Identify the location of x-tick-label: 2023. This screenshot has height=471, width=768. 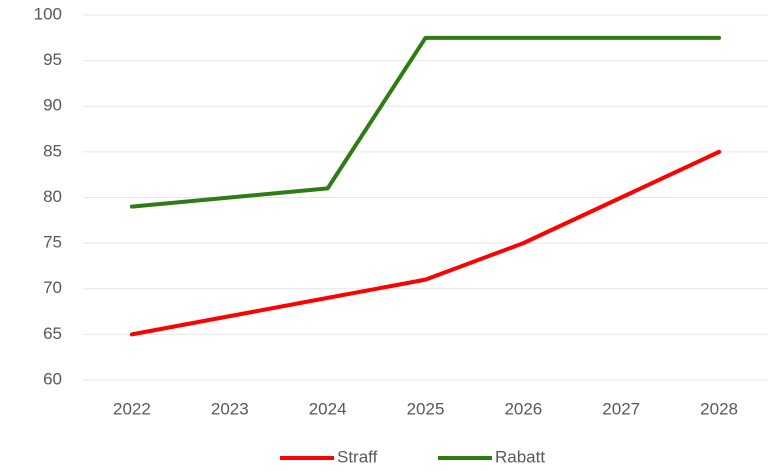
(230, 408).